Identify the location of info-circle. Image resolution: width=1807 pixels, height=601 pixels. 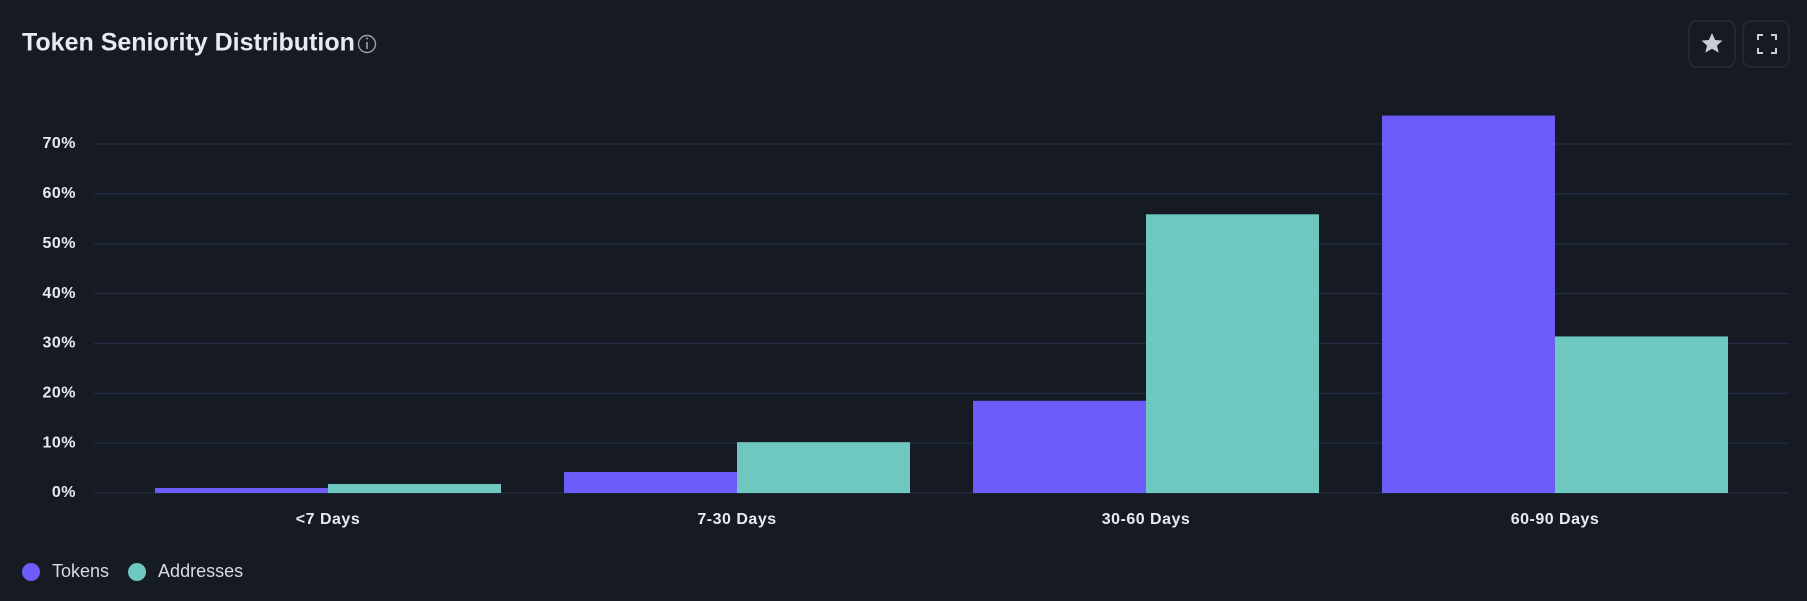
(367, 44).